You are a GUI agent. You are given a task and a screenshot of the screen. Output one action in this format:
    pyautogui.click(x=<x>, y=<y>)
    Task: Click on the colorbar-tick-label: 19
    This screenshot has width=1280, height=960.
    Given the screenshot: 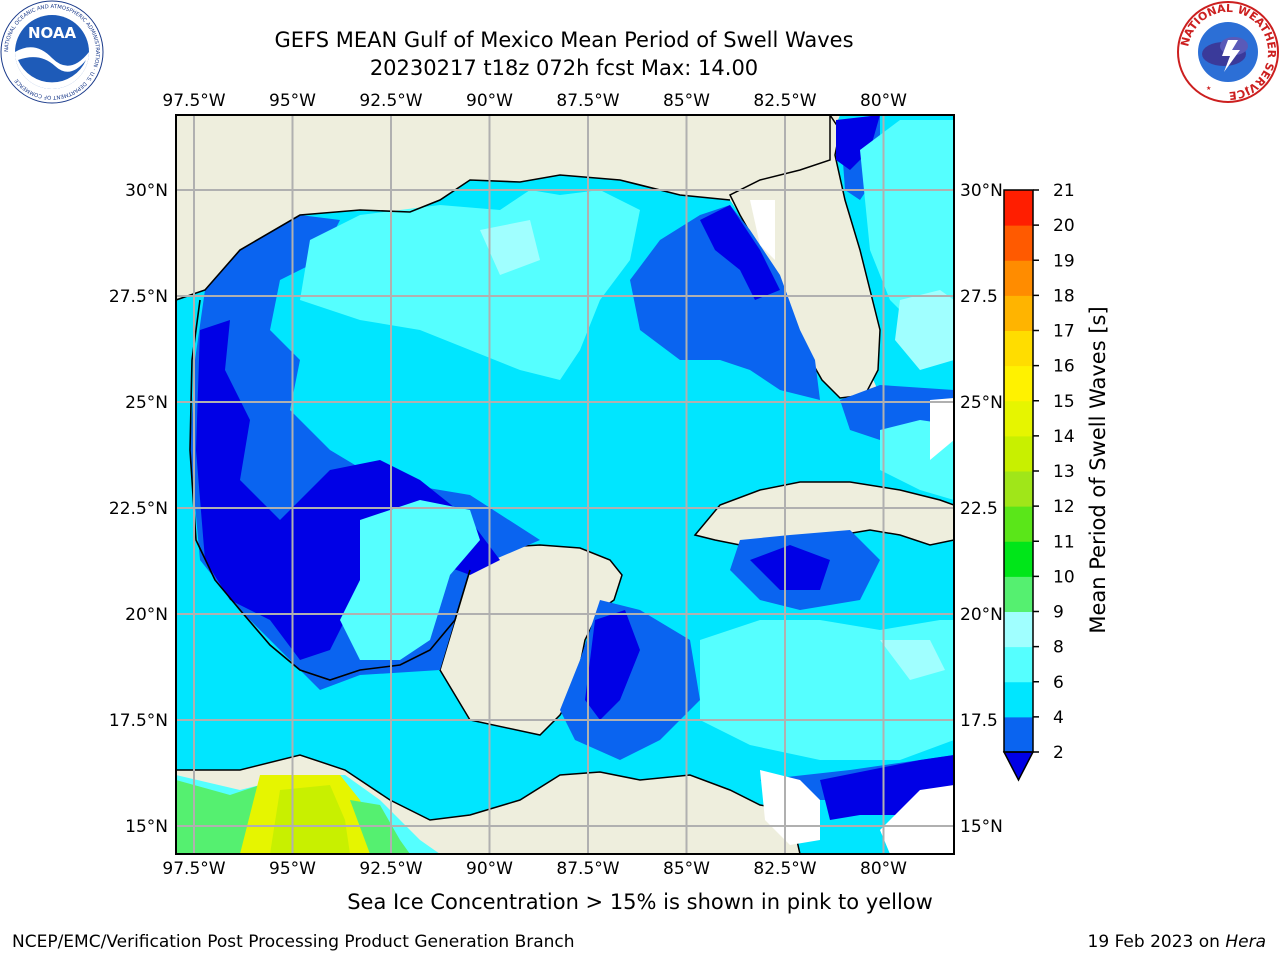 What is the action you would take?
    pyautogui.click(x=1064, y=261)
    